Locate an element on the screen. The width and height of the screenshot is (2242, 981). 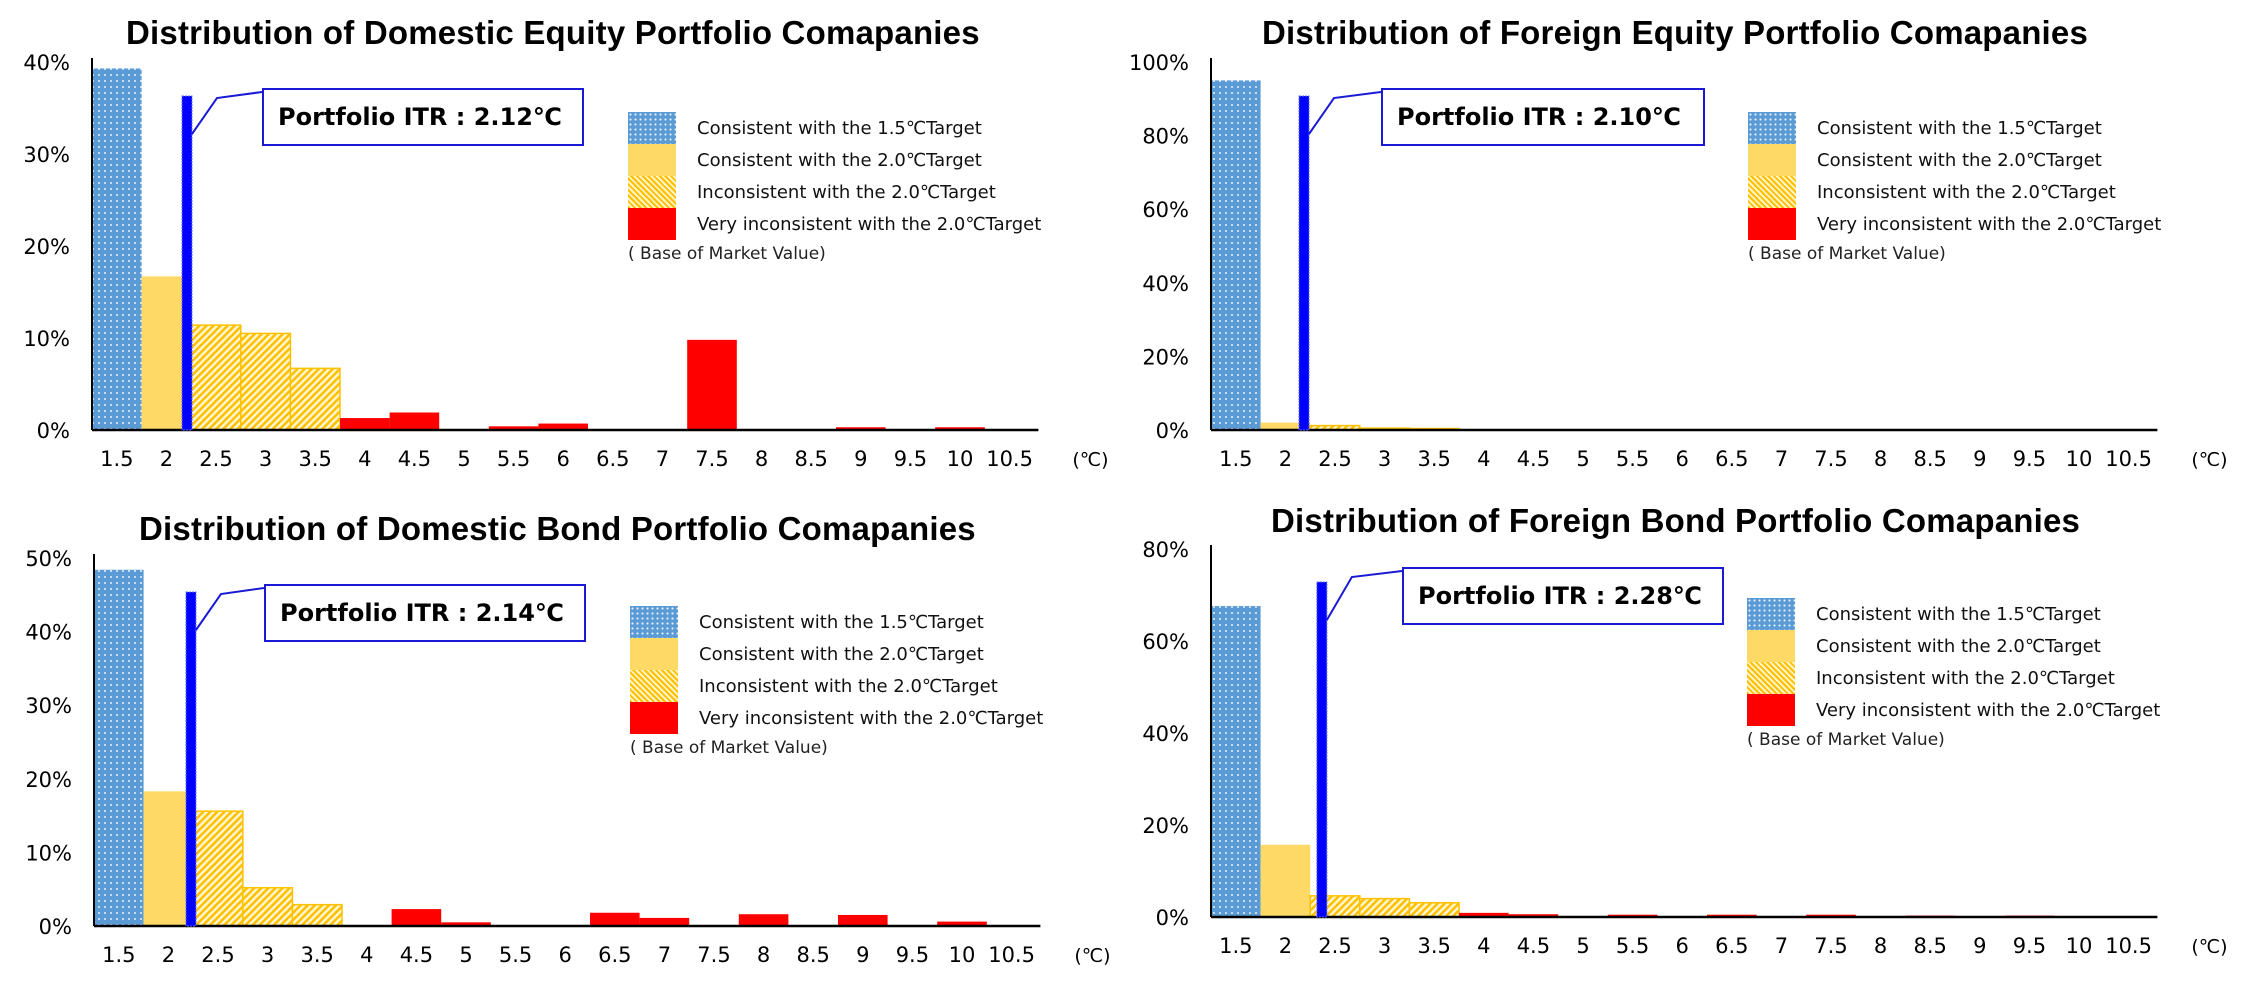
y-tick-label: 10% is located at coordinates (48, 853).